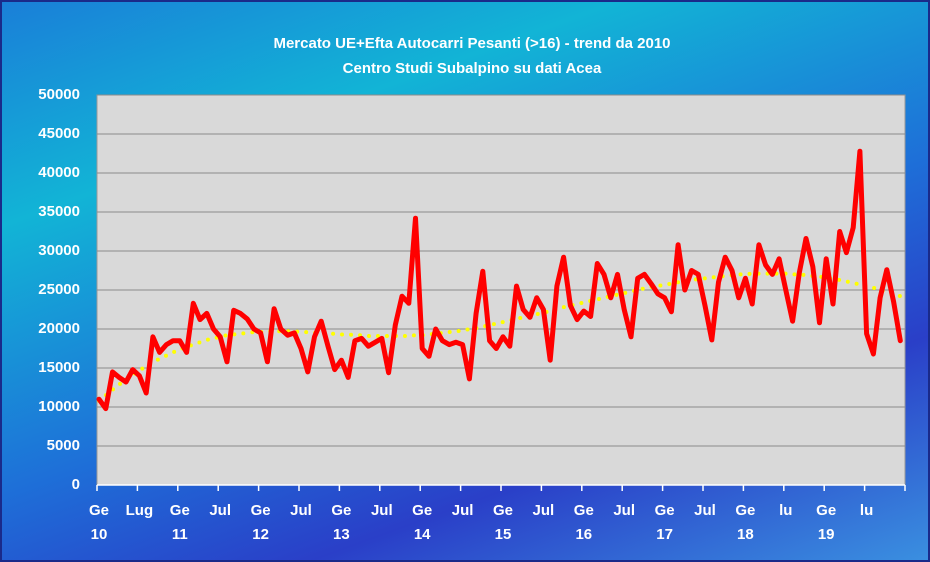  What do you see at coordinates (341, 522) in the screenshot?
I see `x-tick-label: Ge 13` at bounding box center [341, 522].